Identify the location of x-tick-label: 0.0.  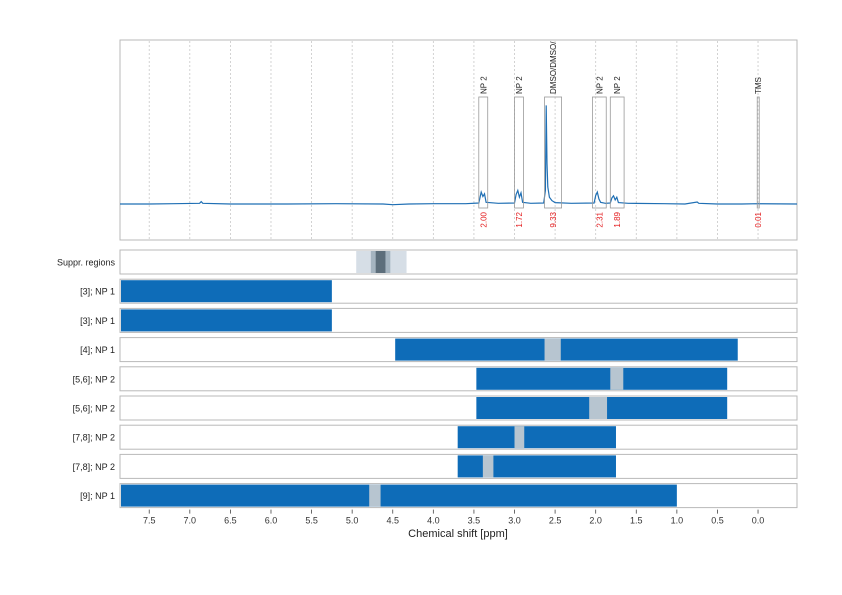
(758, 521).